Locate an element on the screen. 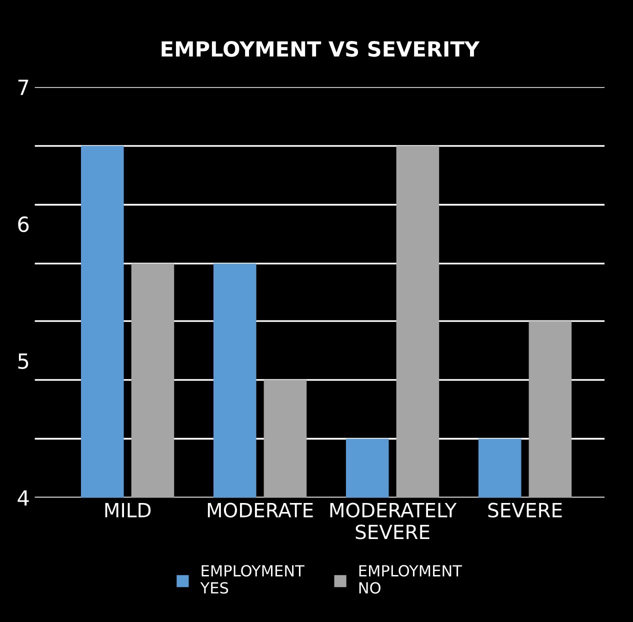 The height and width of the screenshot is (622, 633). y-tick-label: 5 is located at coordinates (23, 361).